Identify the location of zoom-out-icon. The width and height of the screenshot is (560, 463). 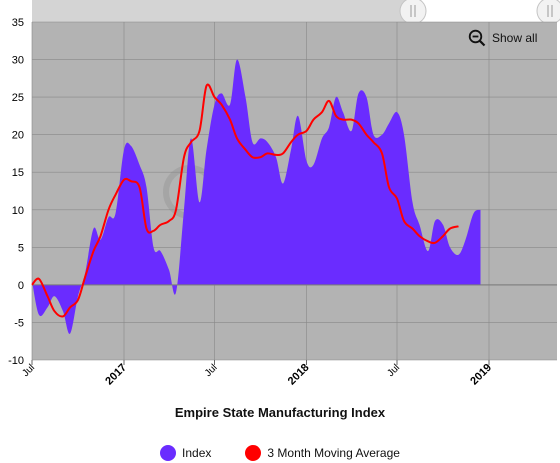
(477, 38).